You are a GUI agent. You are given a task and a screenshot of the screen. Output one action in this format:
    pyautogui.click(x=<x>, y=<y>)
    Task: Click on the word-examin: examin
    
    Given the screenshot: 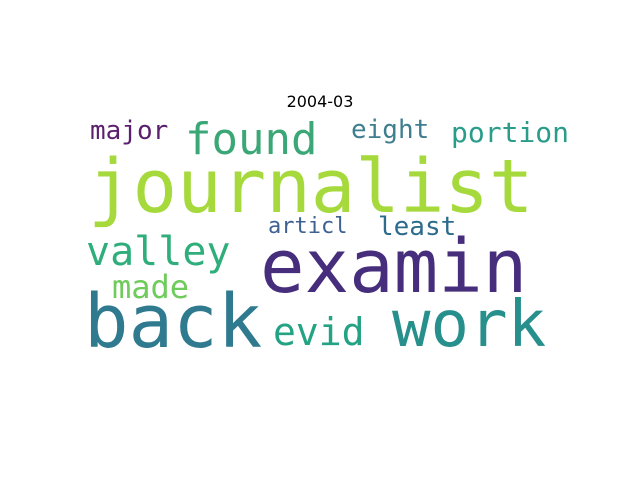 What is the action you would take?
    pyautogui.click(x=394, y=267)
    